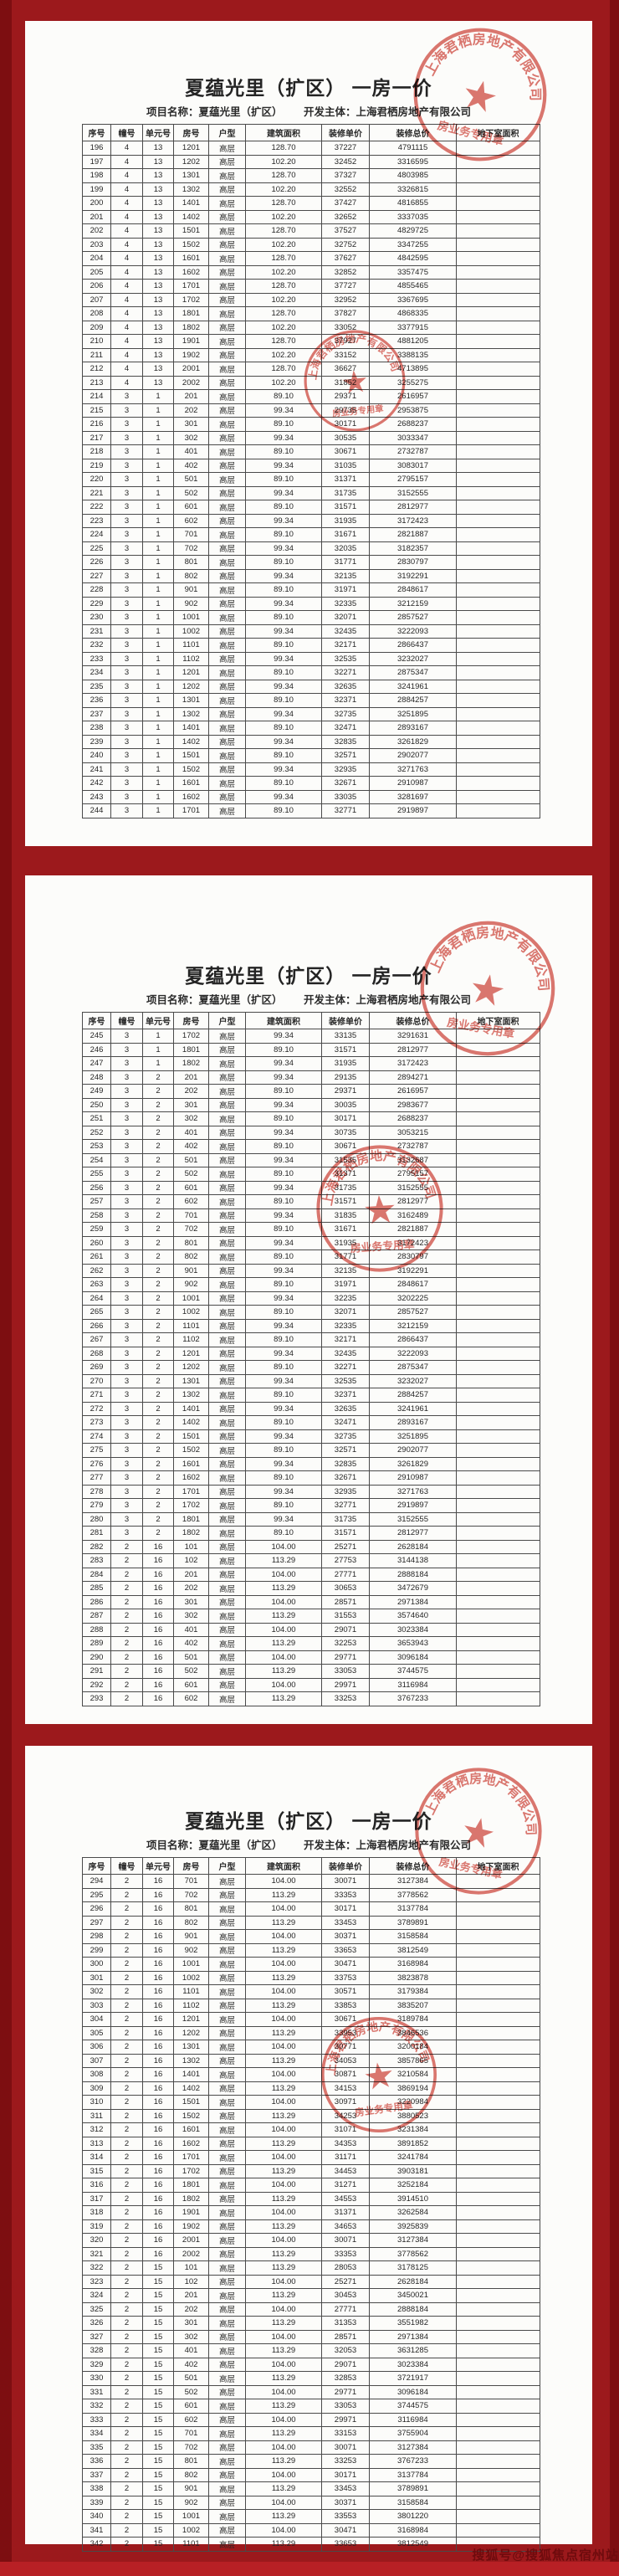  Describe the element at coordinates (191, 2032) in the screenshot. I see `table-cell: 1202` at that location.